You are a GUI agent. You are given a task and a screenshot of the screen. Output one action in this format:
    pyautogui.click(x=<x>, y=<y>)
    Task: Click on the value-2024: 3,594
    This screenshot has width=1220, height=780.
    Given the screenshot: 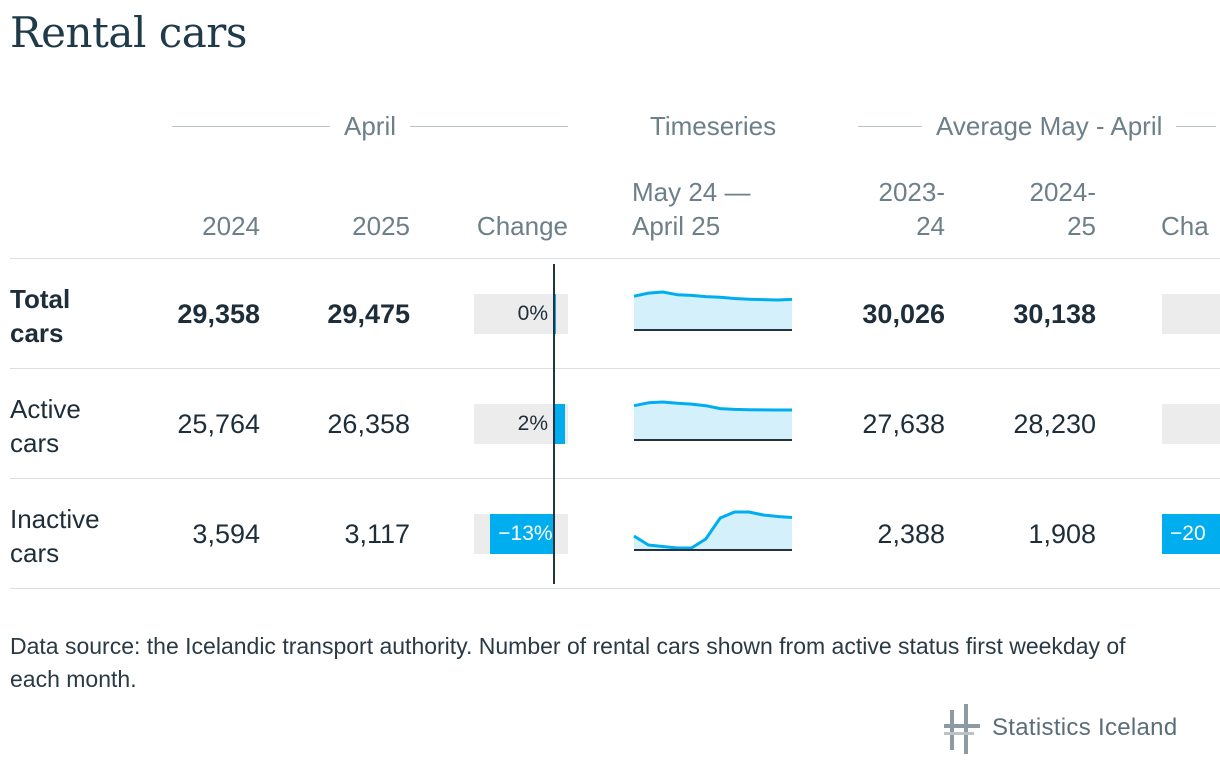 What is the action you would take?
    pyautogui.click(x=226, y=534)
    